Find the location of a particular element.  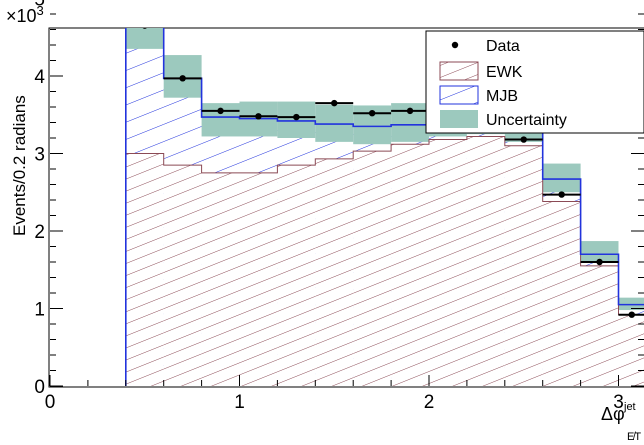

y-axis-title: Events/0.2 radians is located at coordinates (19, 165).